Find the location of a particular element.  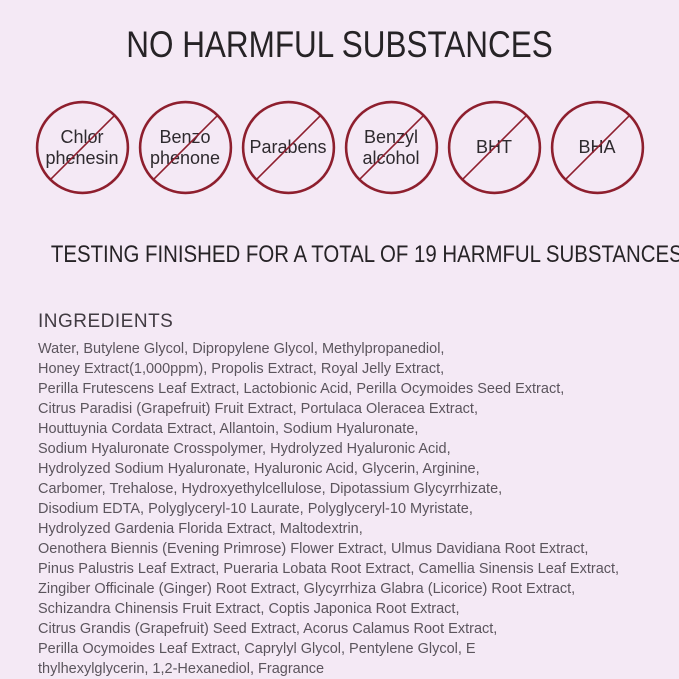

banned-substance-label: Benzo phenone is located at coordinates (185, 147).